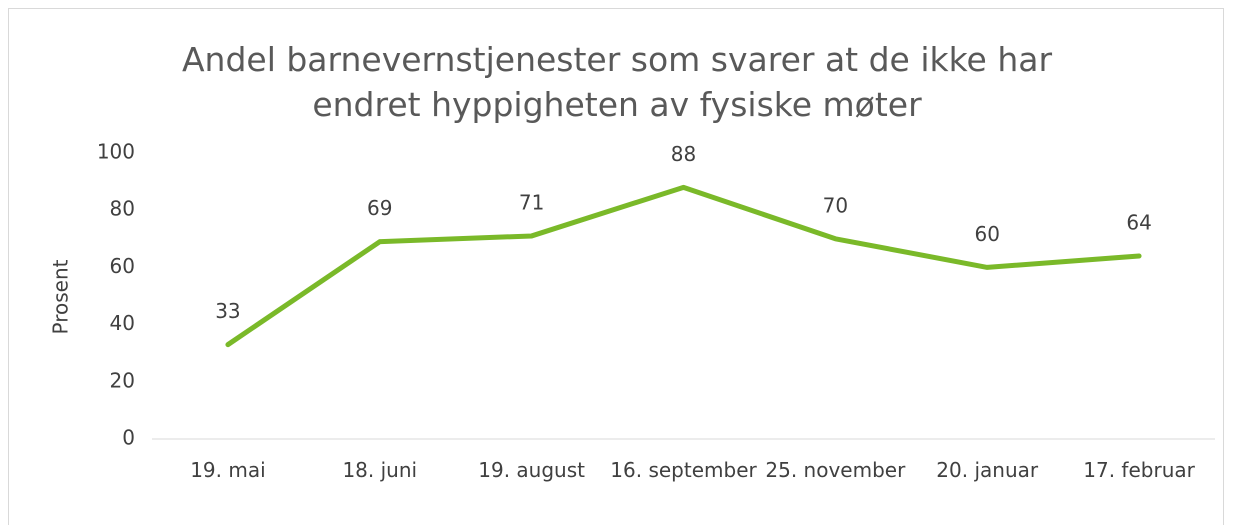  I want to click on data-label: 71, so click(531, 202).